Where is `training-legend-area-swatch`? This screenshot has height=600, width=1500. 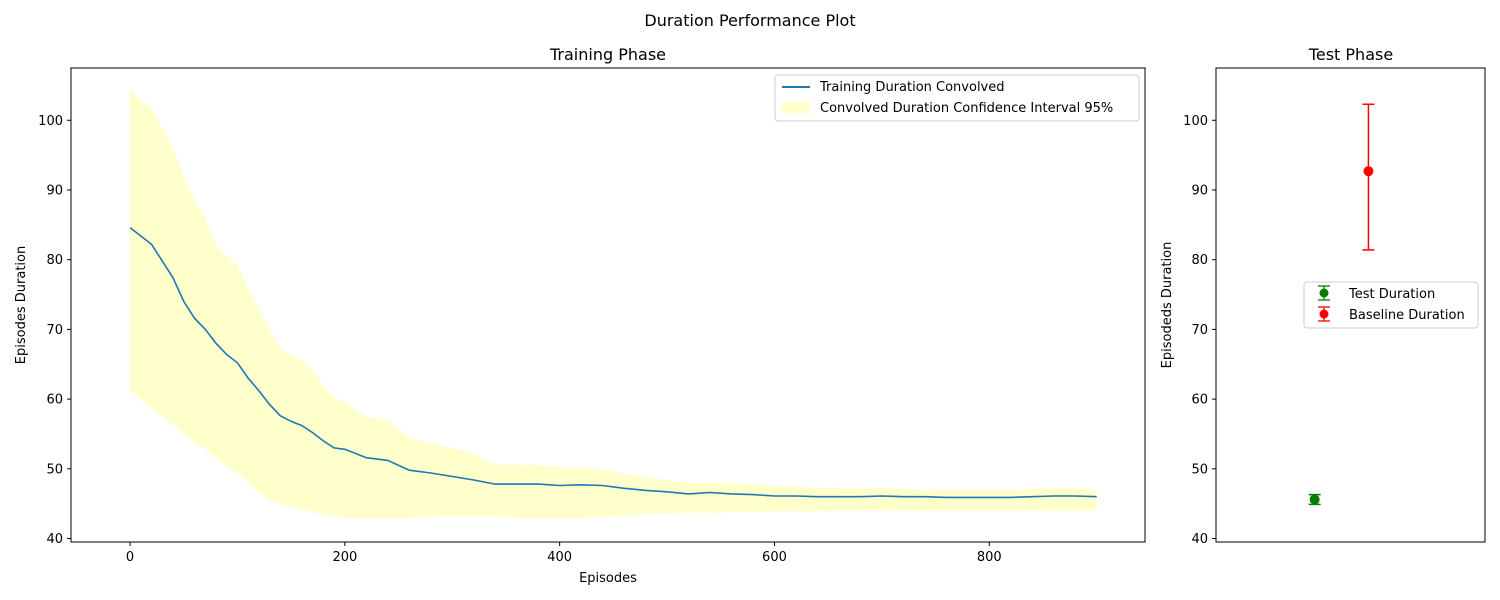
training-legend-area-swatch is located at coordinates (796, 107).